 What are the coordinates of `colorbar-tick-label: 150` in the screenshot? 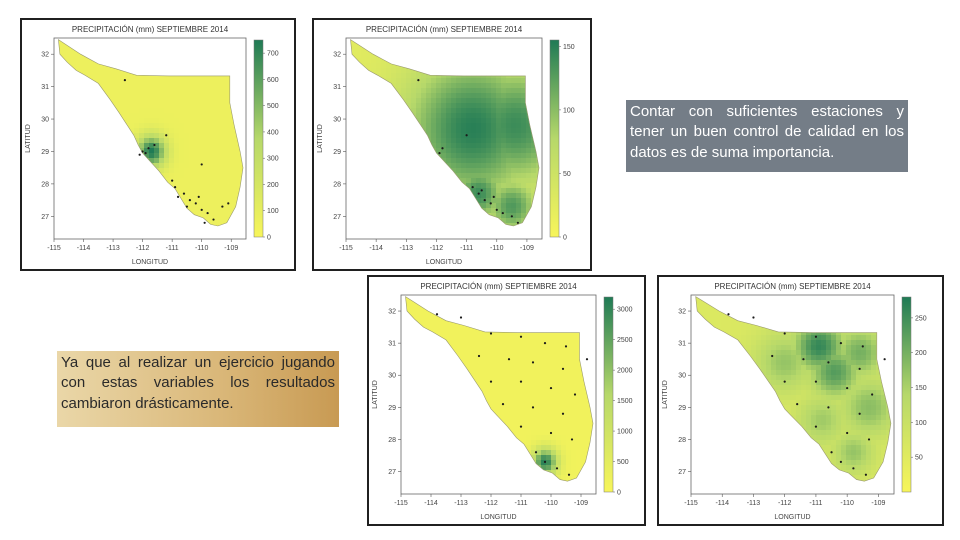 It's located at (569, 47).